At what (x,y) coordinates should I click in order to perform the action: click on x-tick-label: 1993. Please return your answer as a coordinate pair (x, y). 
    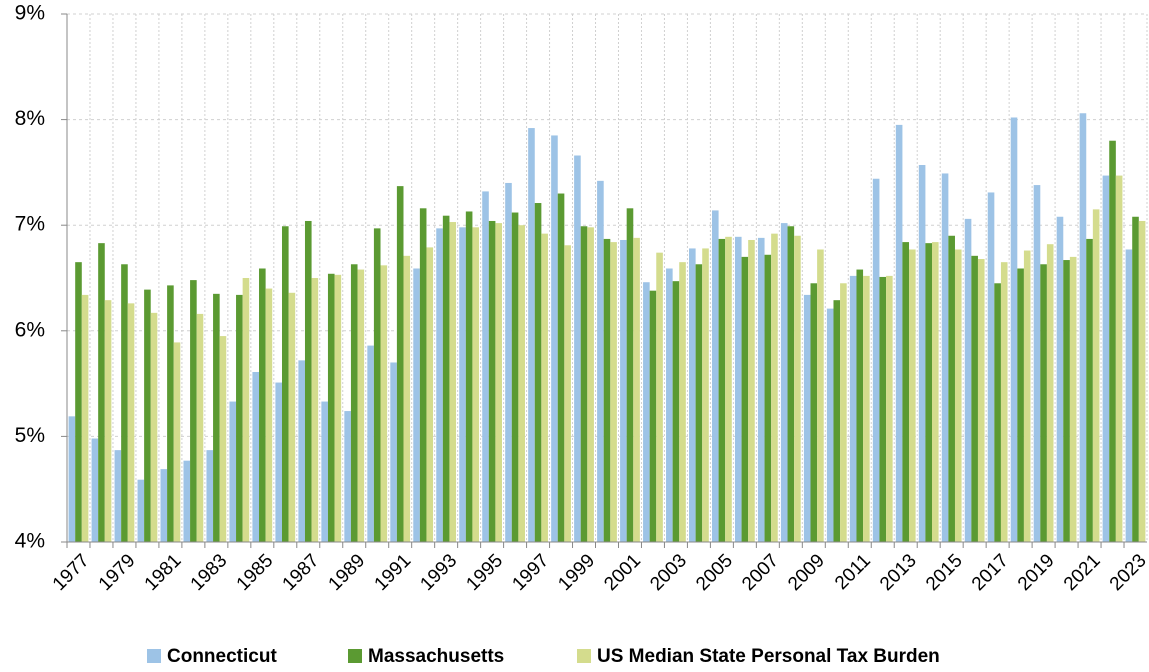
    Looking at the image, I should click on (438, 572).